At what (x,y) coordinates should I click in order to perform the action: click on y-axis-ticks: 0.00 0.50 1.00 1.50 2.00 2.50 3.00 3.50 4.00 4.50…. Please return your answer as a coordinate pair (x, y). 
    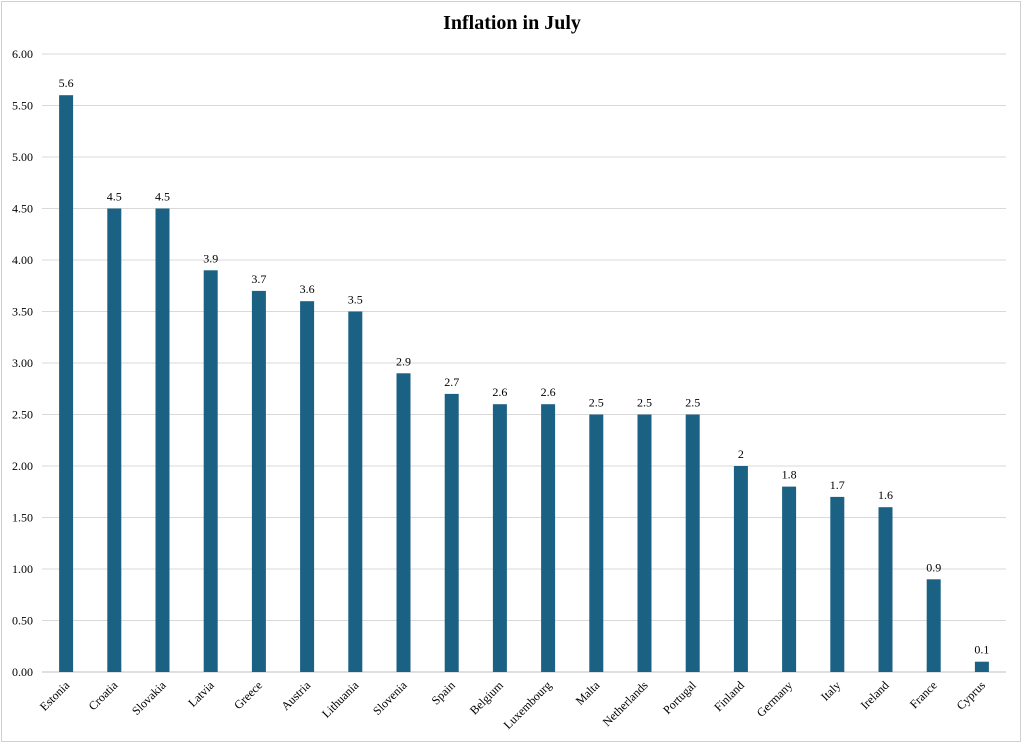
    Looking at the image, I should click on (22, 363).